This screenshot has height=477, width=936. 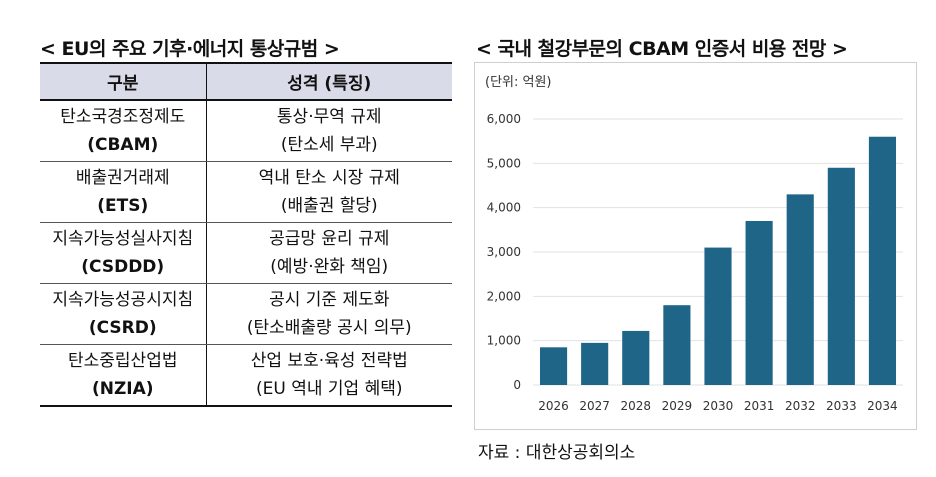 What do you see at coordinates (329, 328) in the screenshot?
I see `regulation-detail: (탄소배출량 공시 의무)` at bounding box center [329, 328].